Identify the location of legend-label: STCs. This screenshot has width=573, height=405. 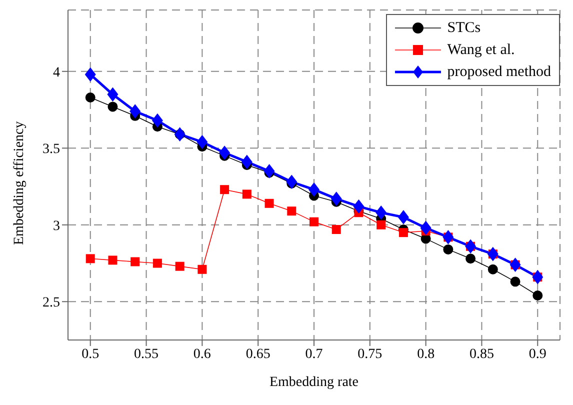
(464, 28).